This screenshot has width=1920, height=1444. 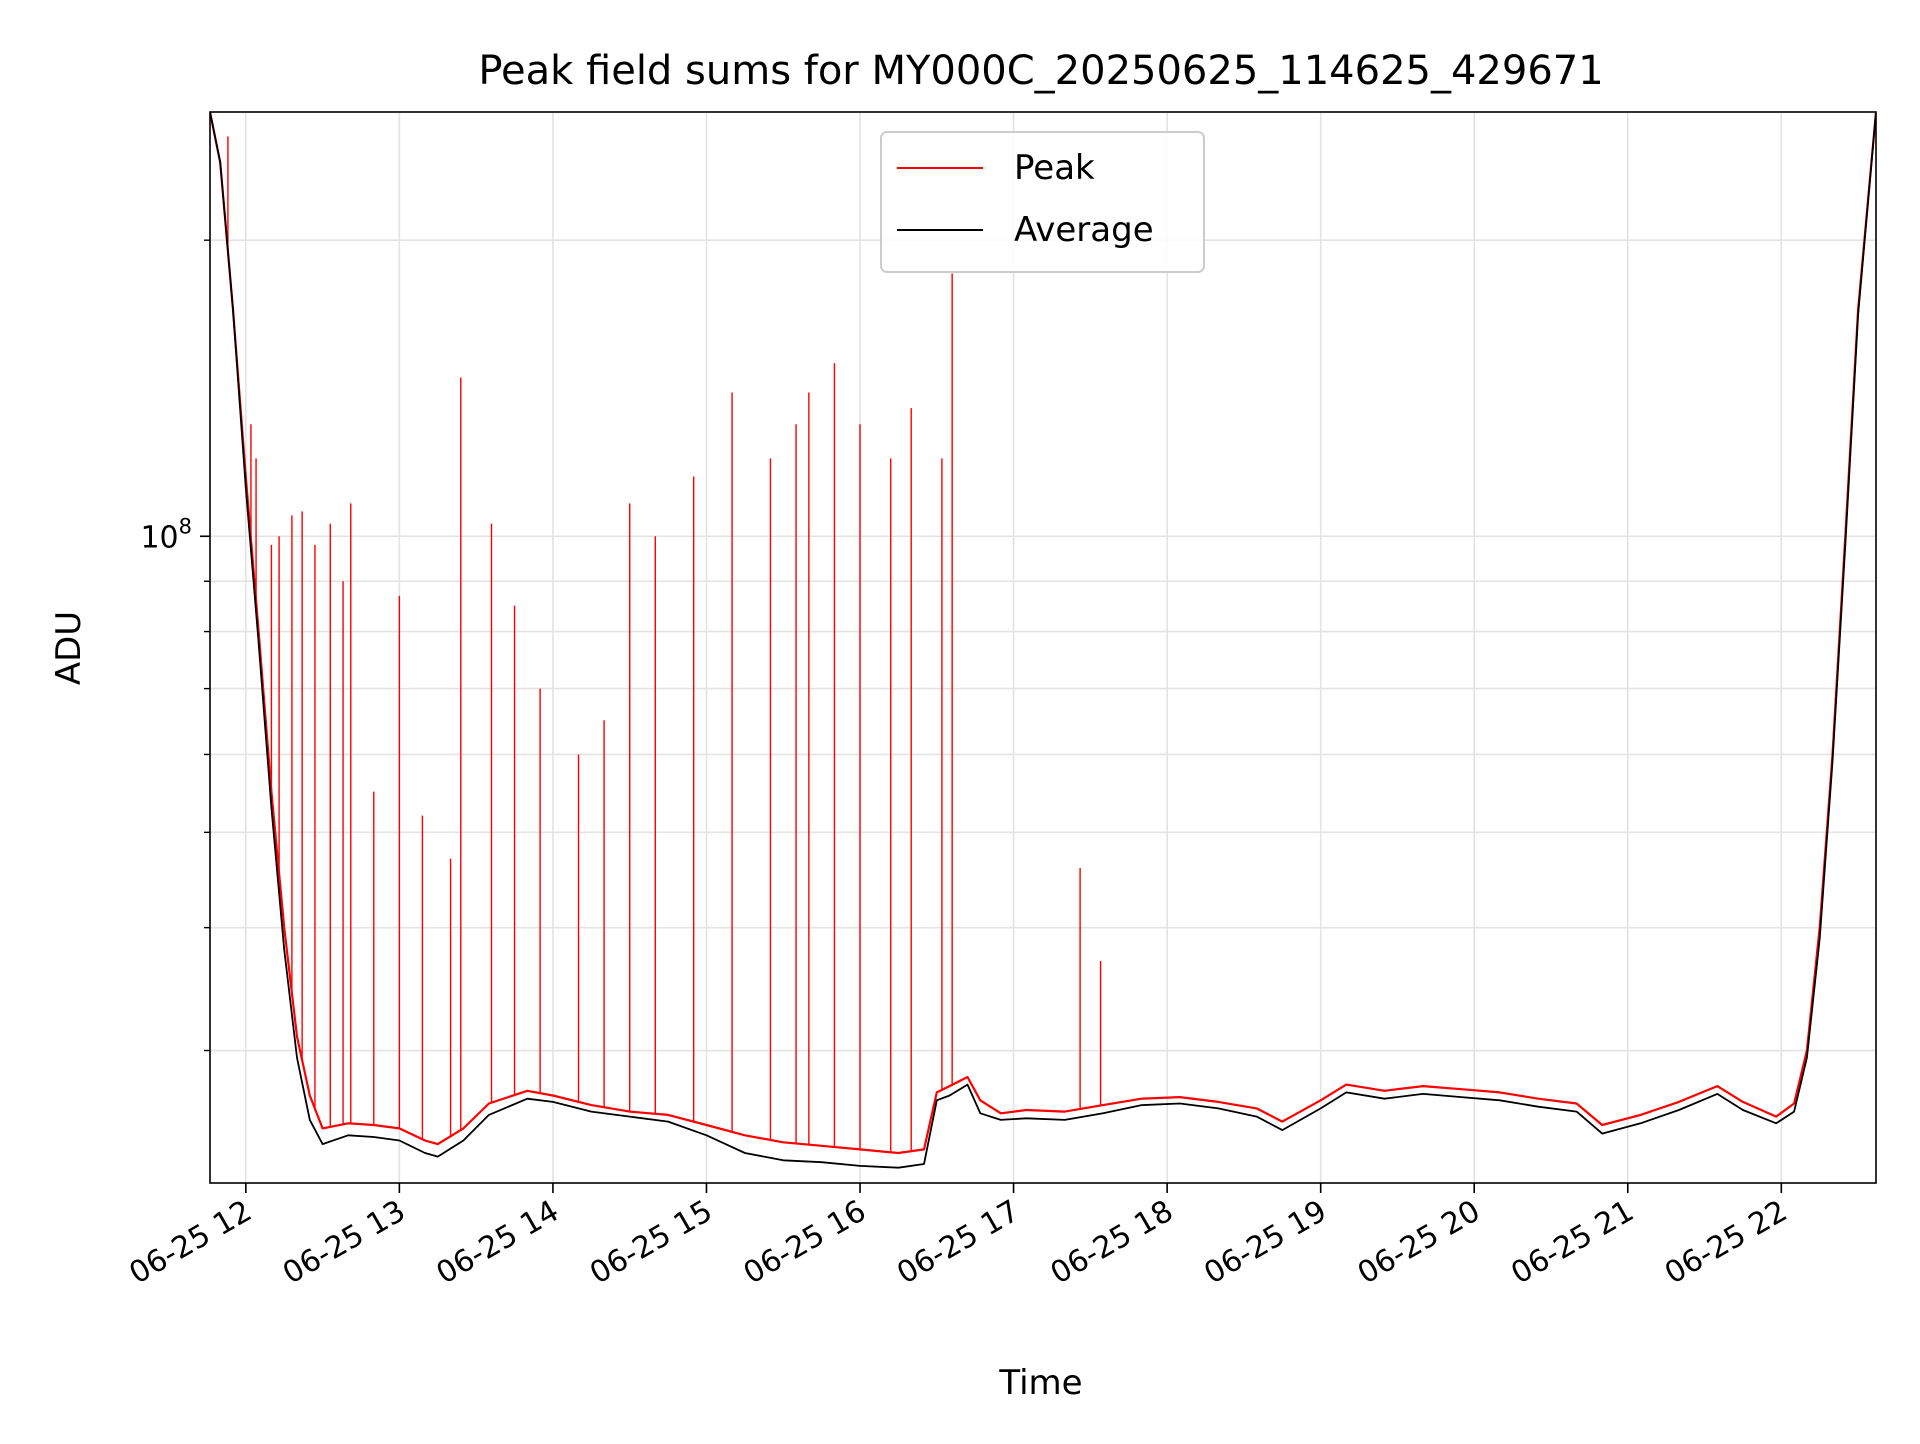 I want to click on y-tick-base: 10, so click(x=159, y=537).